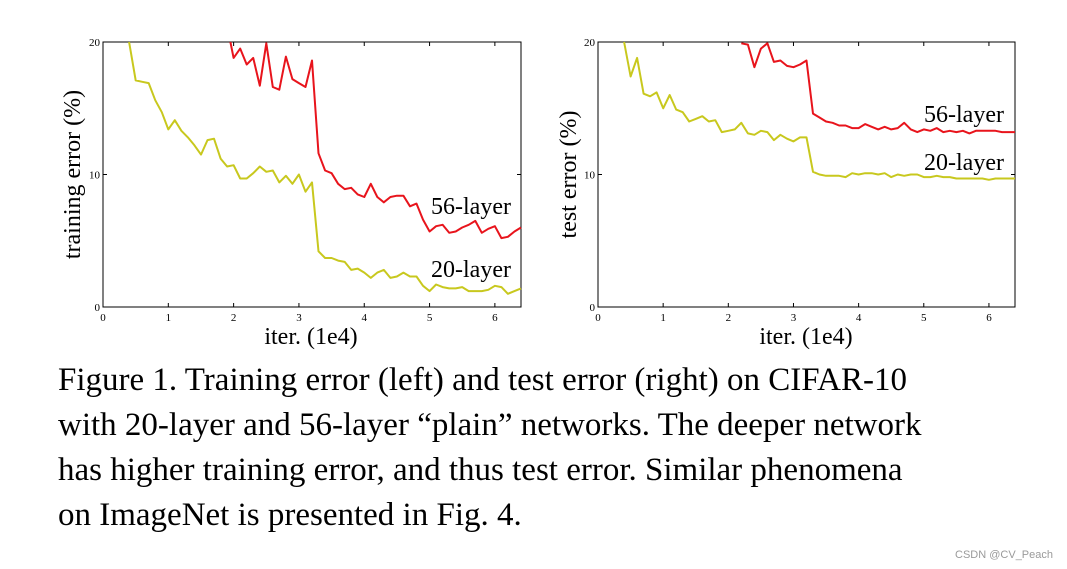  I want to click on test-x-tick-label: 6, so click(989, 318).